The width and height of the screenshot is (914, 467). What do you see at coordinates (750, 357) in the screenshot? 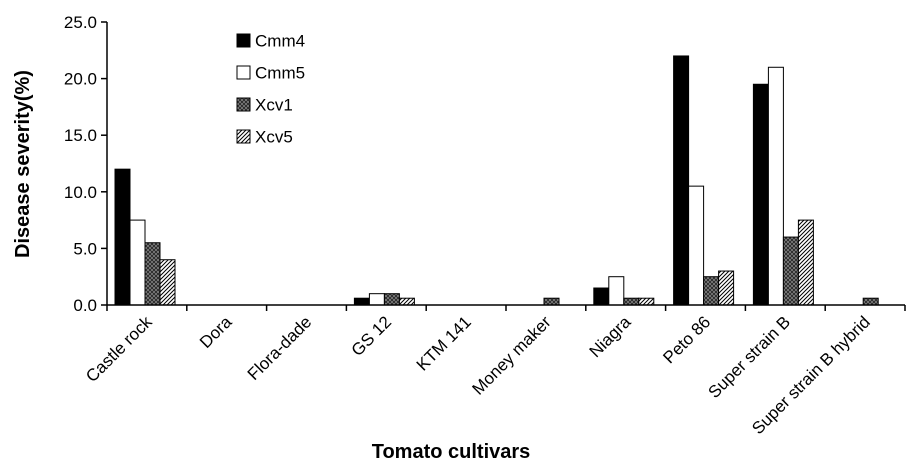
I see `x-tick-label-super-strain-b: Super strain B` at bounding box center [750, 357].